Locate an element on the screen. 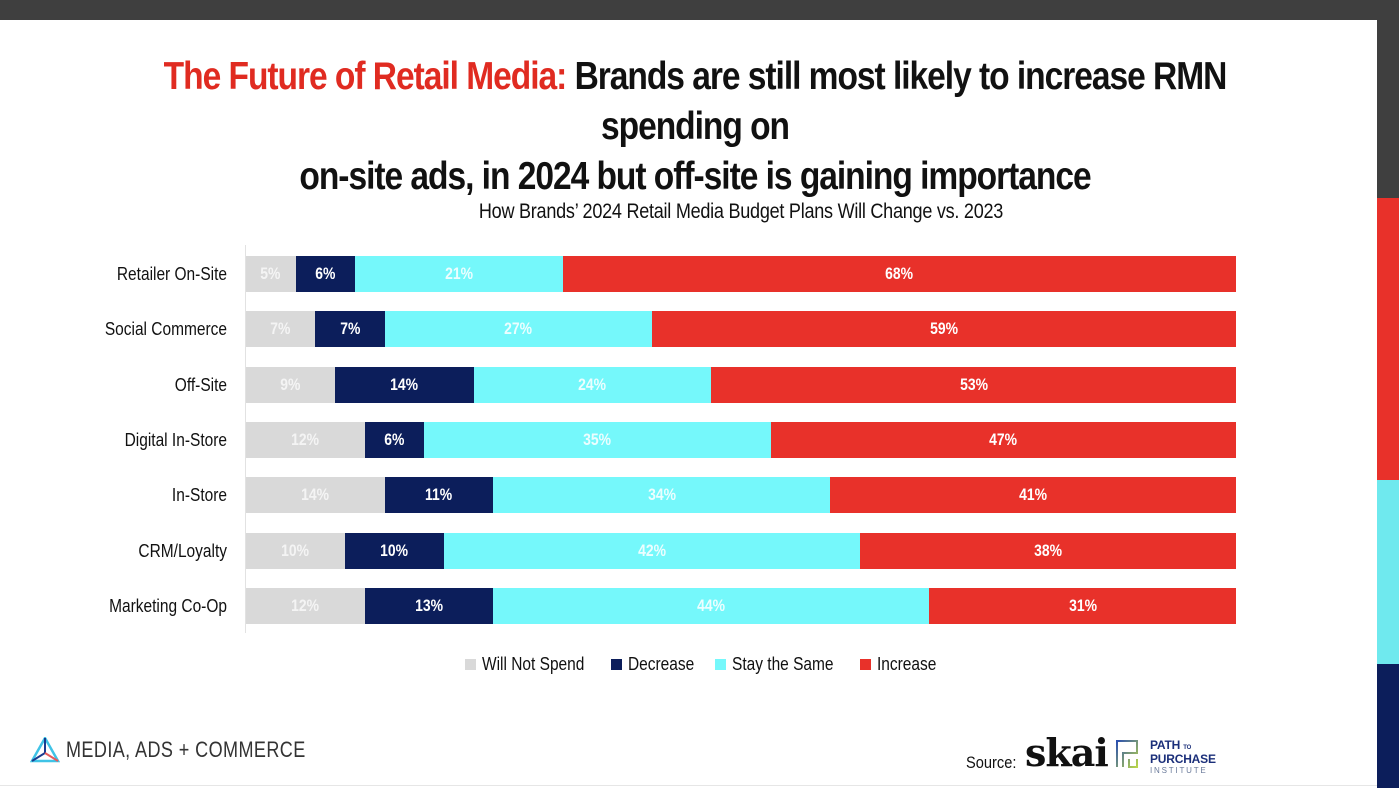 The width and height of the screenshot is (1399, 788). bar-segment-decrease: 14% is located at coordinates (404, 384).